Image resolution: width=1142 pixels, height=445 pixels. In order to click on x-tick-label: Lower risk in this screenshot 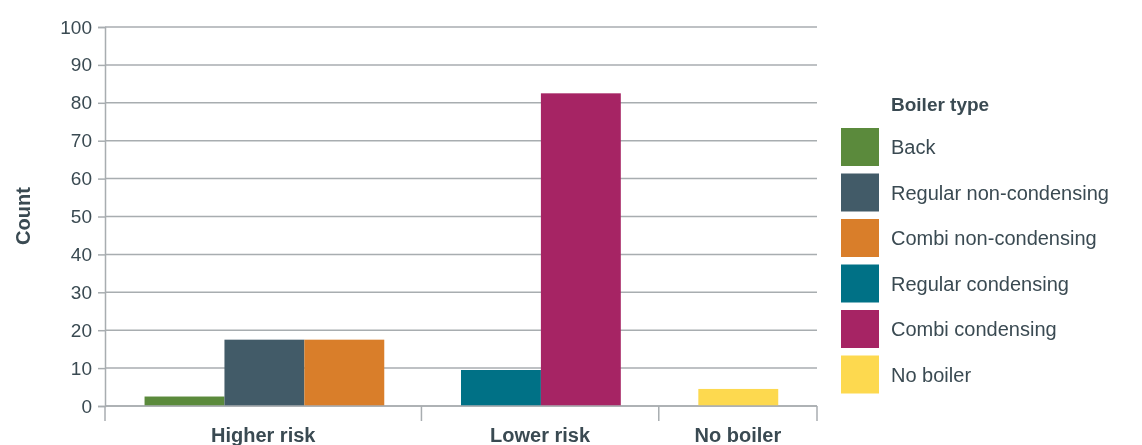, I will do `click(540, 434)`.